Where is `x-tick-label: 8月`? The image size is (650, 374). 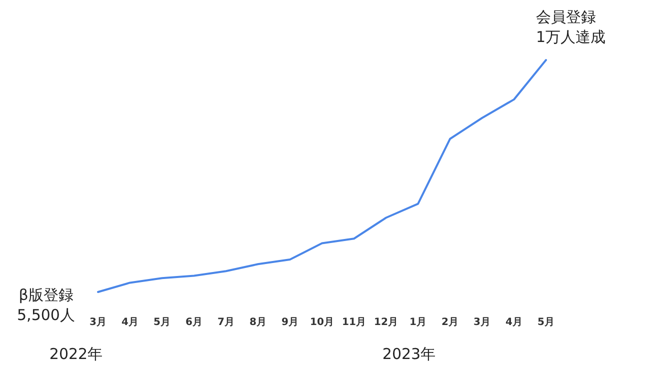 x-tick-label: 8月 is located at coordinates (258, 322).